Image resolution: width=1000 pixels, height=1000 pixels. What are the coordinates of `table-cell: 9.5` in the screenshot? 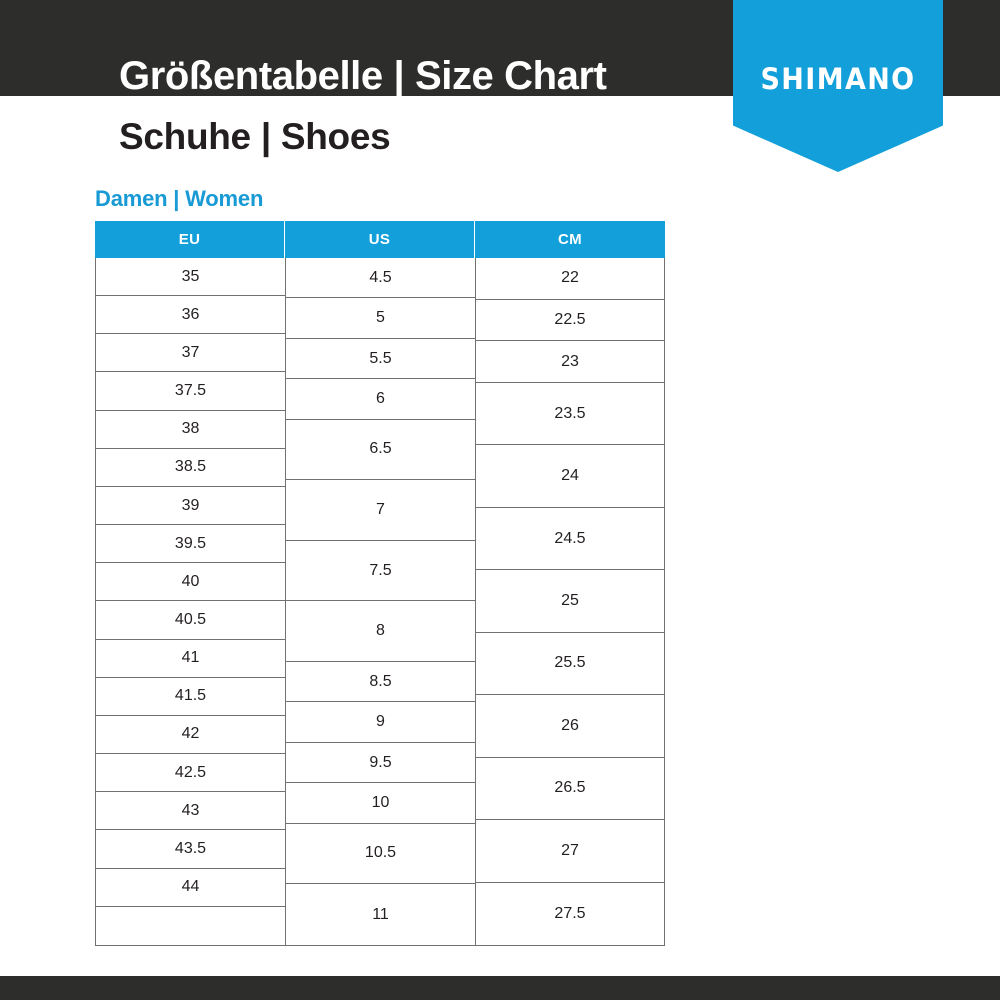 It's located at (380, 763).